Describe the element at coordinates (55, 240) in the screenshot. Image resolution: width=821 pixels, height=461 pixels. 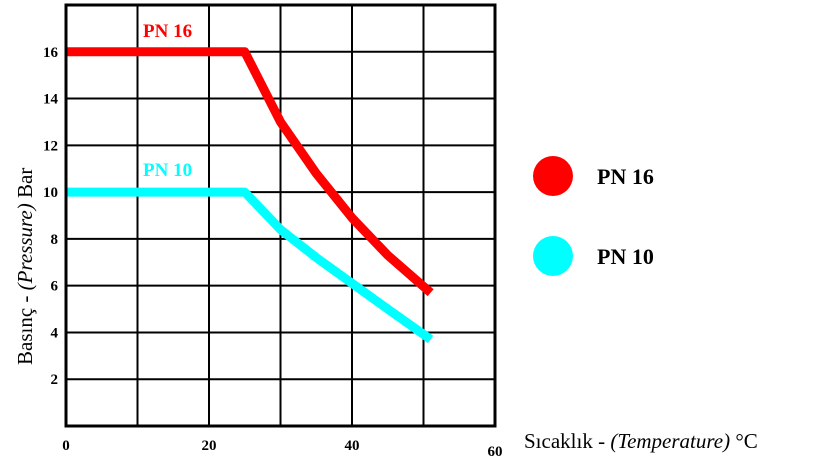
I see `y-tick-label: 8` at that location.